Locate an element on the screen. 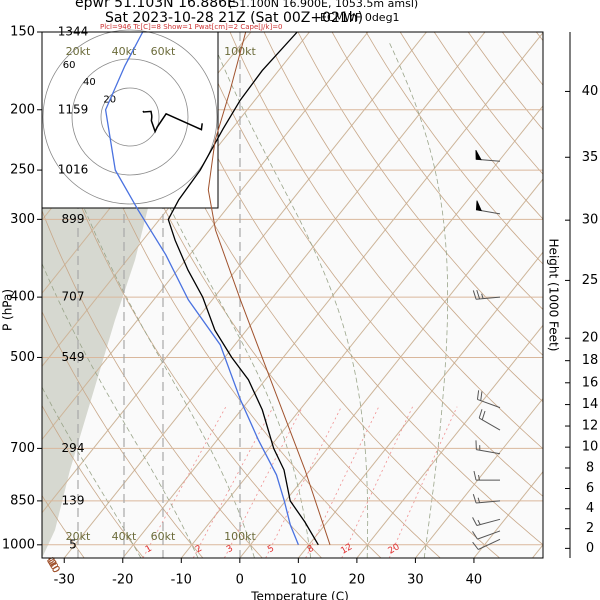 The height and width of the screenshot is (600, 600). y-tick-label: 250 is located at coordinates (22, 170).